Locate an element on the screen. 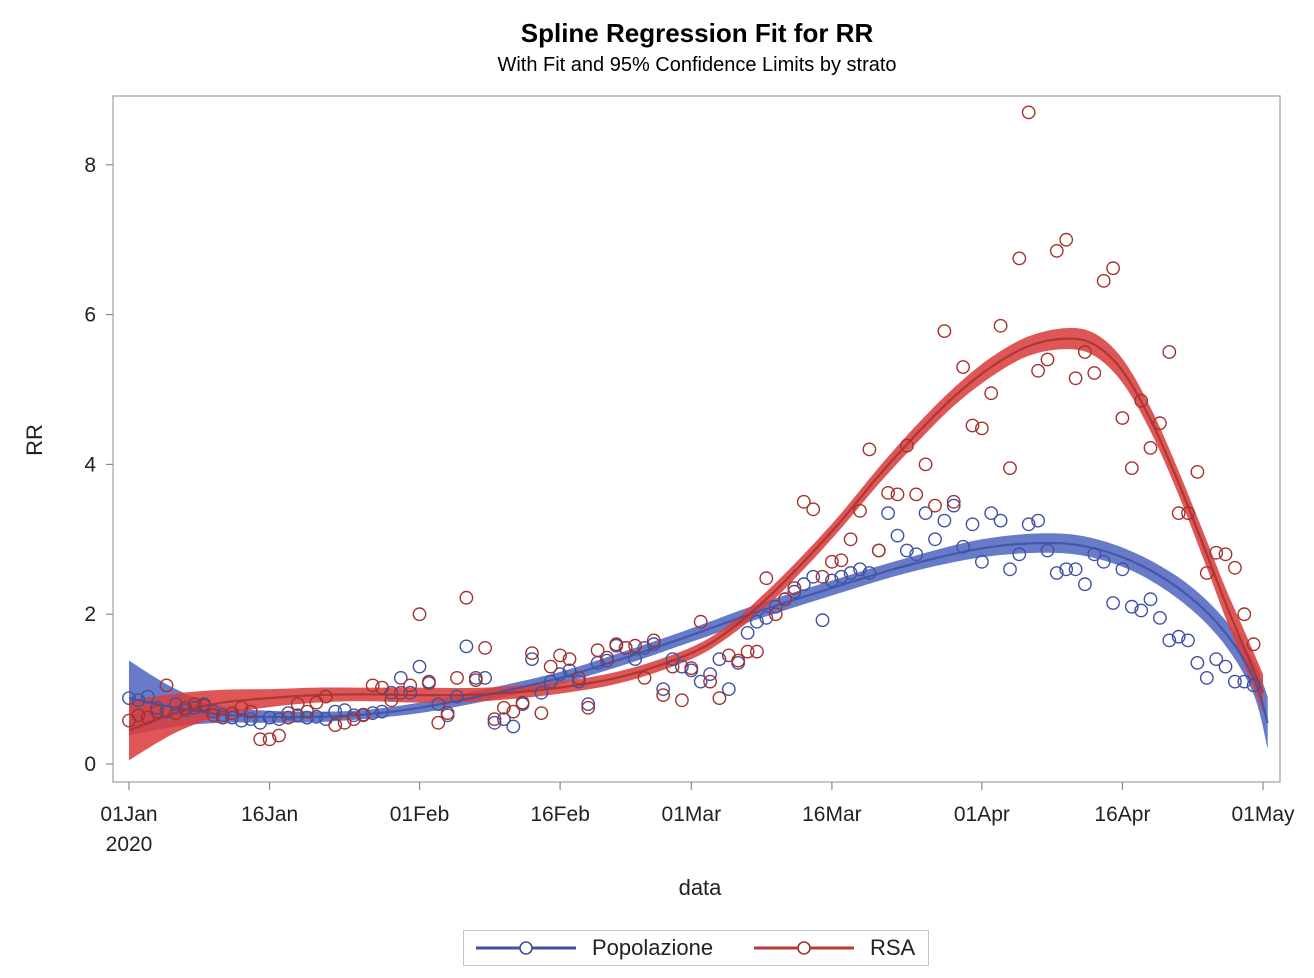  x-axis-label: data is located at coordinates (701, 887).